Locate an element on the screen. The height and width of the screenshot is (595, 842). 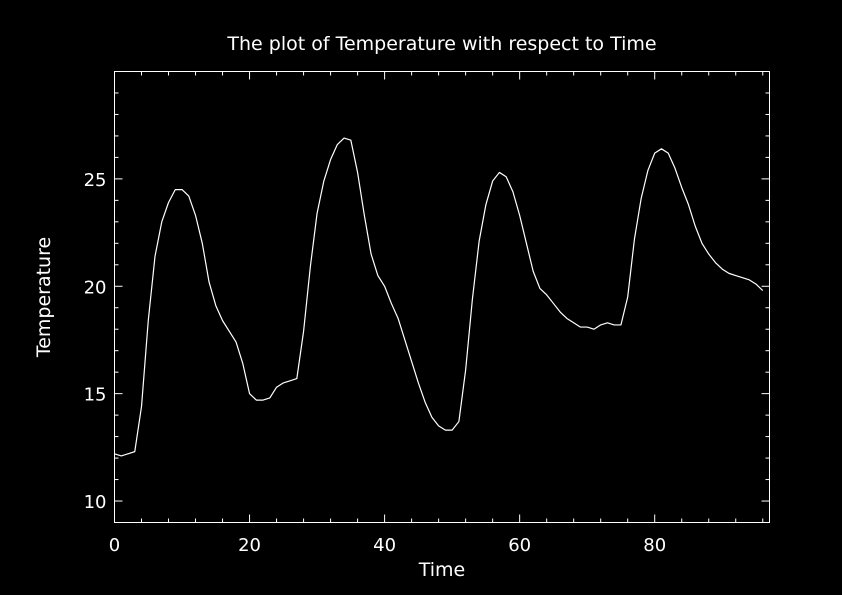
x-tick-label: 0 is located at coordinates (114, 545).